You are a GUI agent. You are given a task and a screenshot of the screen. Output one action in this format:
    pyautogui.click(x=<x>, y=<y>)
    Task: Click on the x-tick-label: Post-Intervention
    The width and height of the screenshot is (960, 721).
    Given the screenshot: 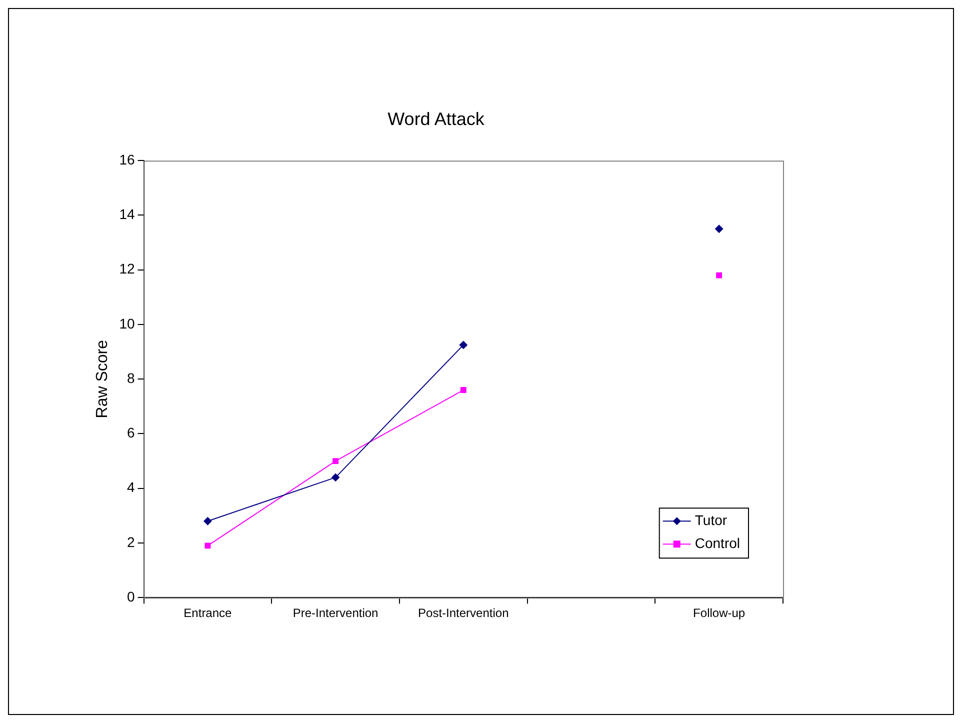 What is the action you would take?
    pyautogui.click(x=463, y=613)
    